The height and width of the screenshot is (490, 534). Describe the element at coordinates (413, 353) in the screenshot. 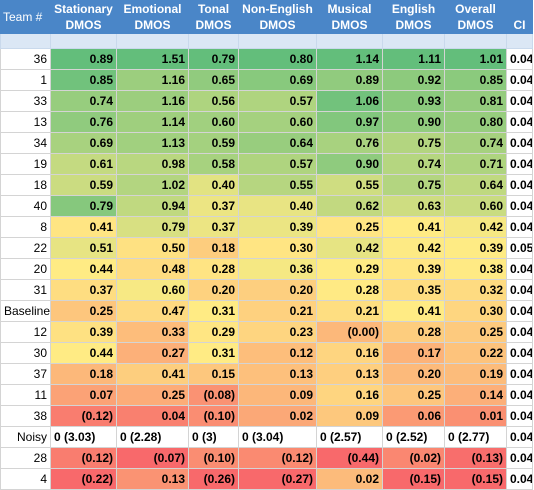

I see `english-dmos-cell: 0.17` at that location.